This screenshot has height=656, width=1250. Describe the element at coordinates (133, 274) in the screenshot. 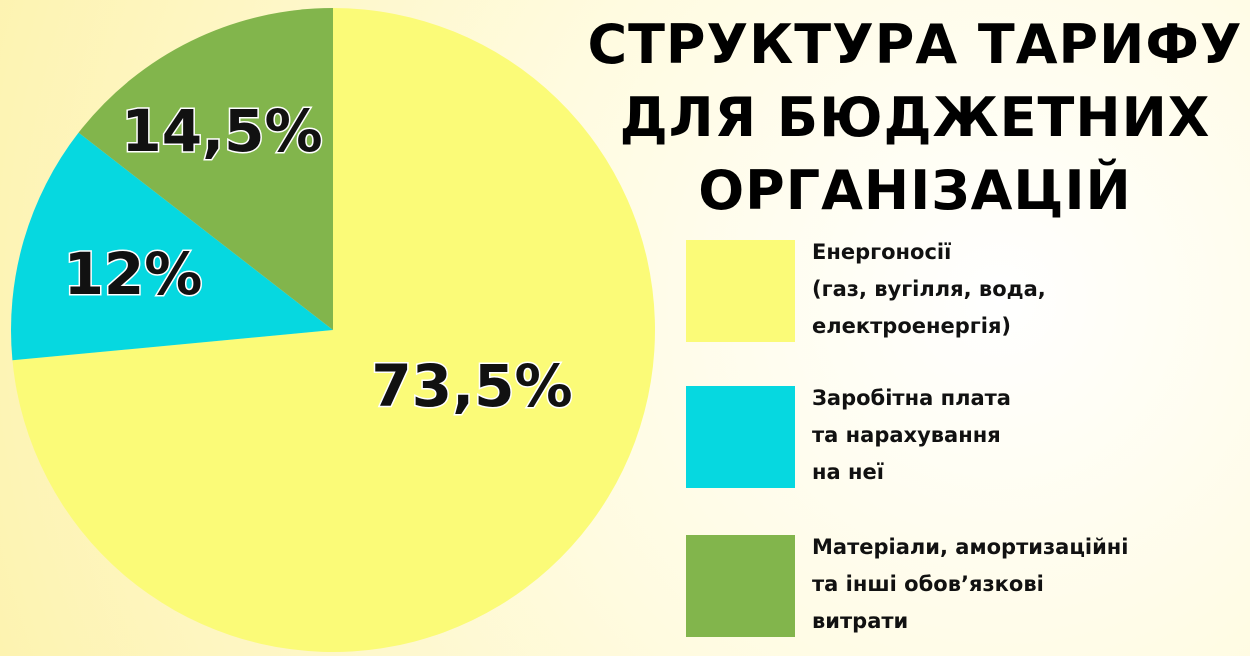

I see `data-label: 12%` at that location.